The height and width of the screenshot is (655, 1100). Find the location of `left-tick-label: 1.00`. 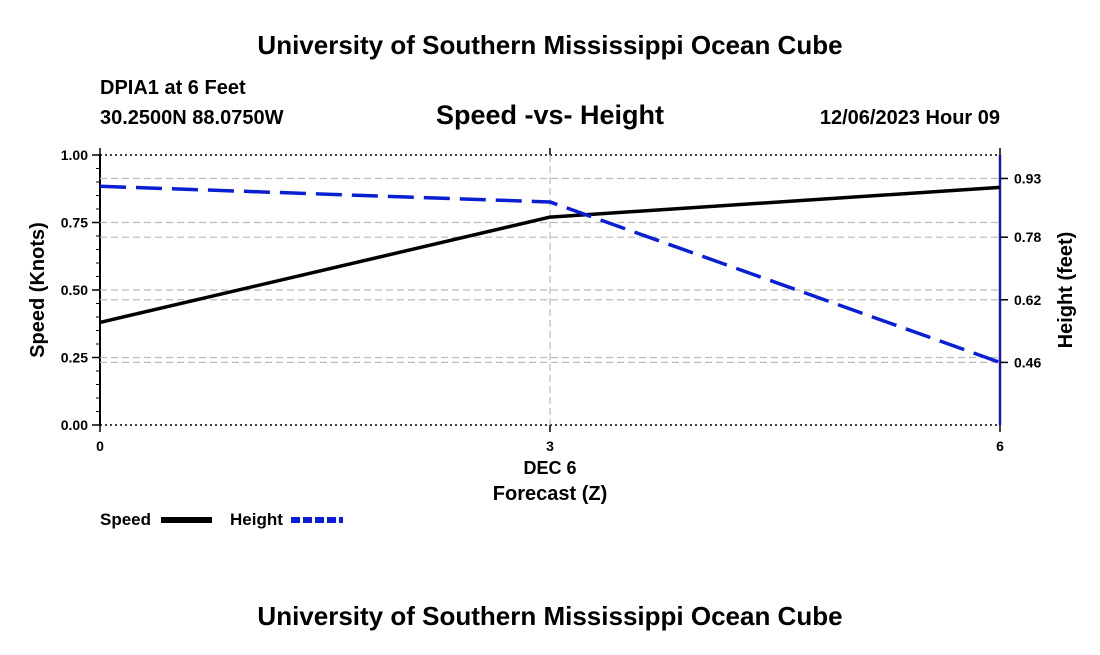

left-tick-label: 1.00 is located at coordinates (74, 155).